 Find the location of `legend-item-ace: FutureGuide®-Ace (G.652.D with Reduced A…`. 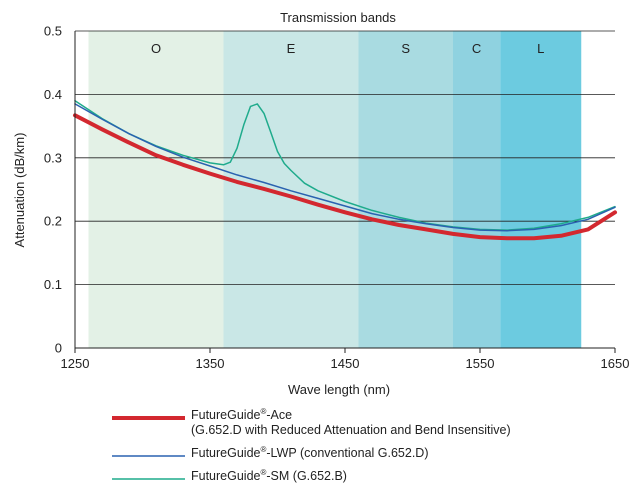

legend-item-ace: FutureGuide®-Ace (G.652.D with Reduced A… is located at coordinates (374, 422).